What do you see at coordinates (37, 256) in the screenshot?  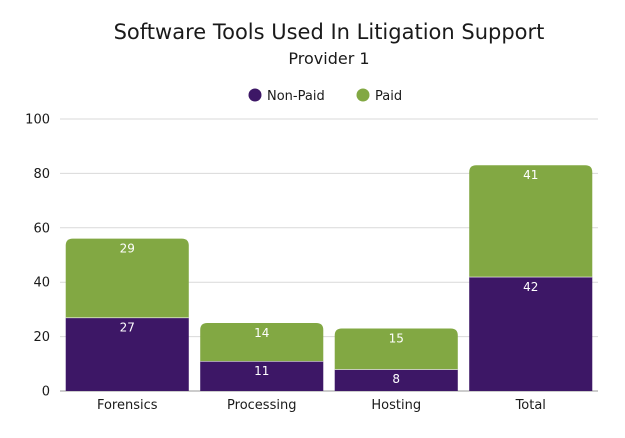 I see `y-axis: 0 20 40 60 80 100` at bounding box center [37, 256].